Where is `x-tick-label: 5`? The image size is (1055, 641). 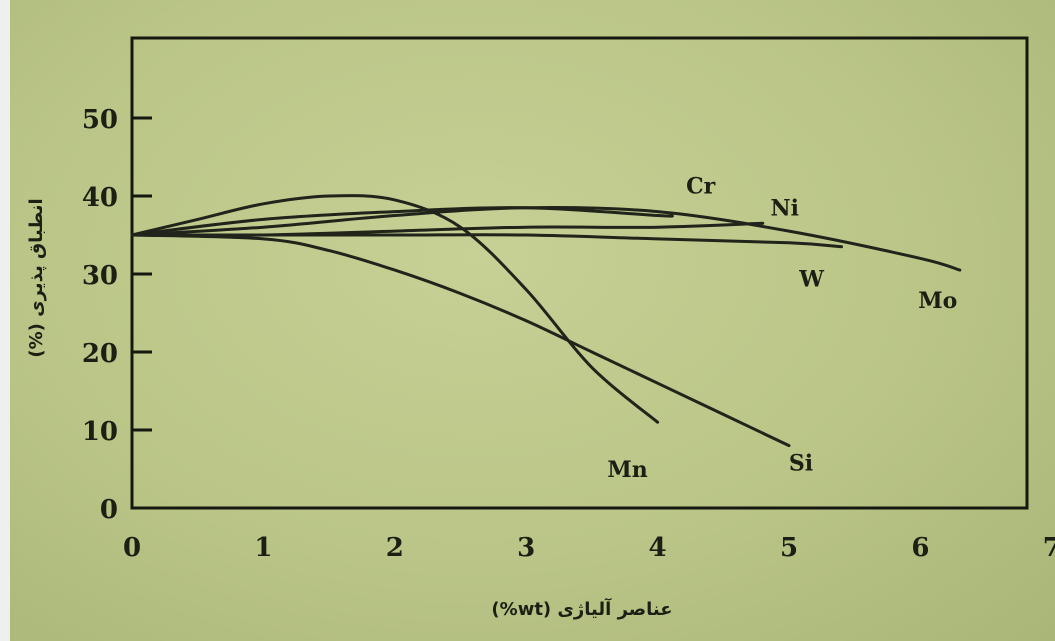 x-tick-label: 5 is located at coordinates (789, 548).